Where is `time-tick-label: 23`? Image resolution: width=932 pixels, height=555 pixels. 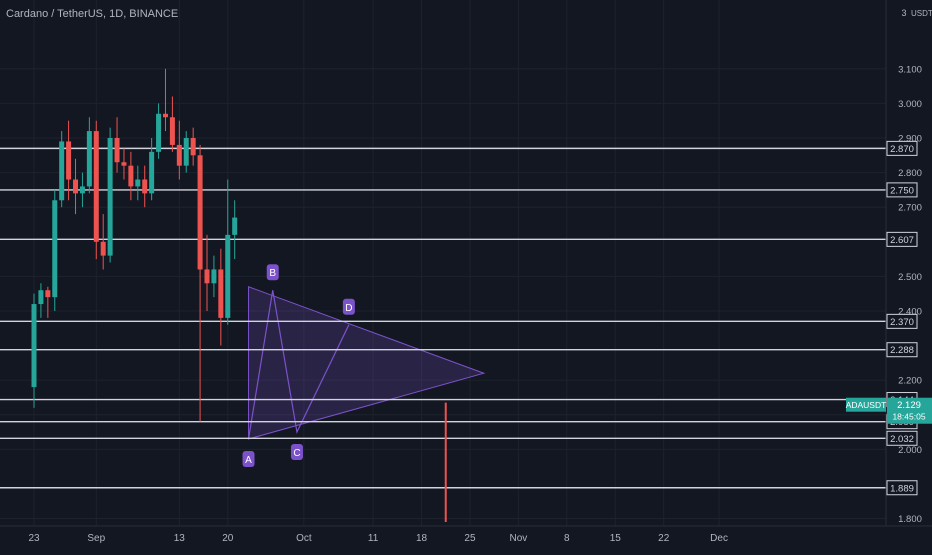 time-tick-label: 23 is located at coordinates (34, 538).